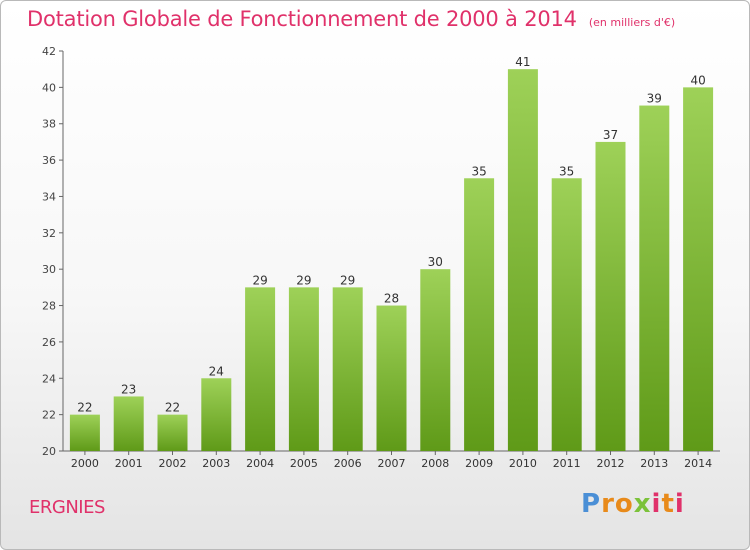 The image size is (750, 550). Describe the element at coordinates (697, 80) in the screenshot. I see `data-label-2014: 40` at that location.